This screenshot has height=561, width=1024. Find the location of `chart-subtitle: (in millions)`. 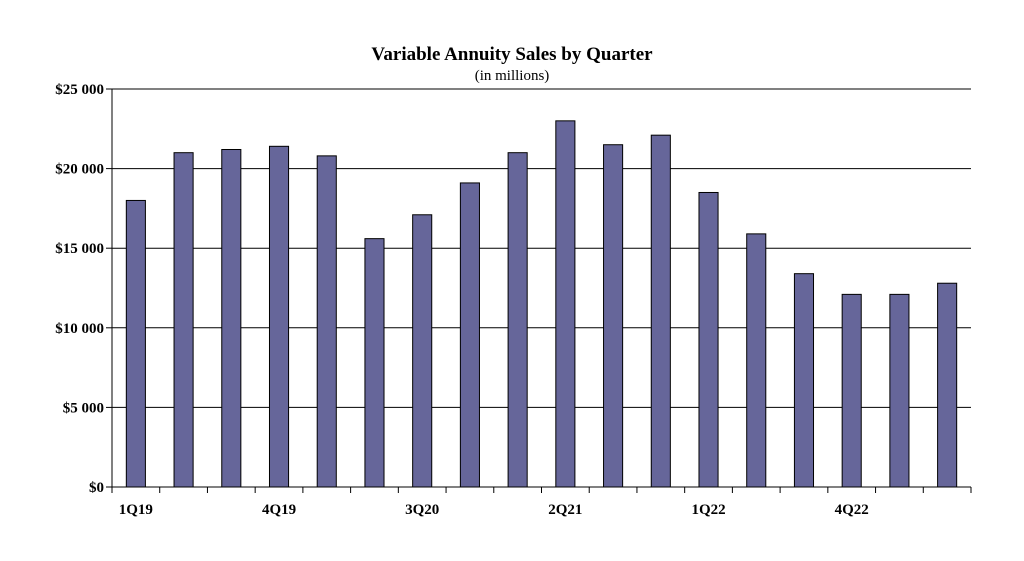

chart-subtitle: (in millions) is located at coordinates (512, 76).